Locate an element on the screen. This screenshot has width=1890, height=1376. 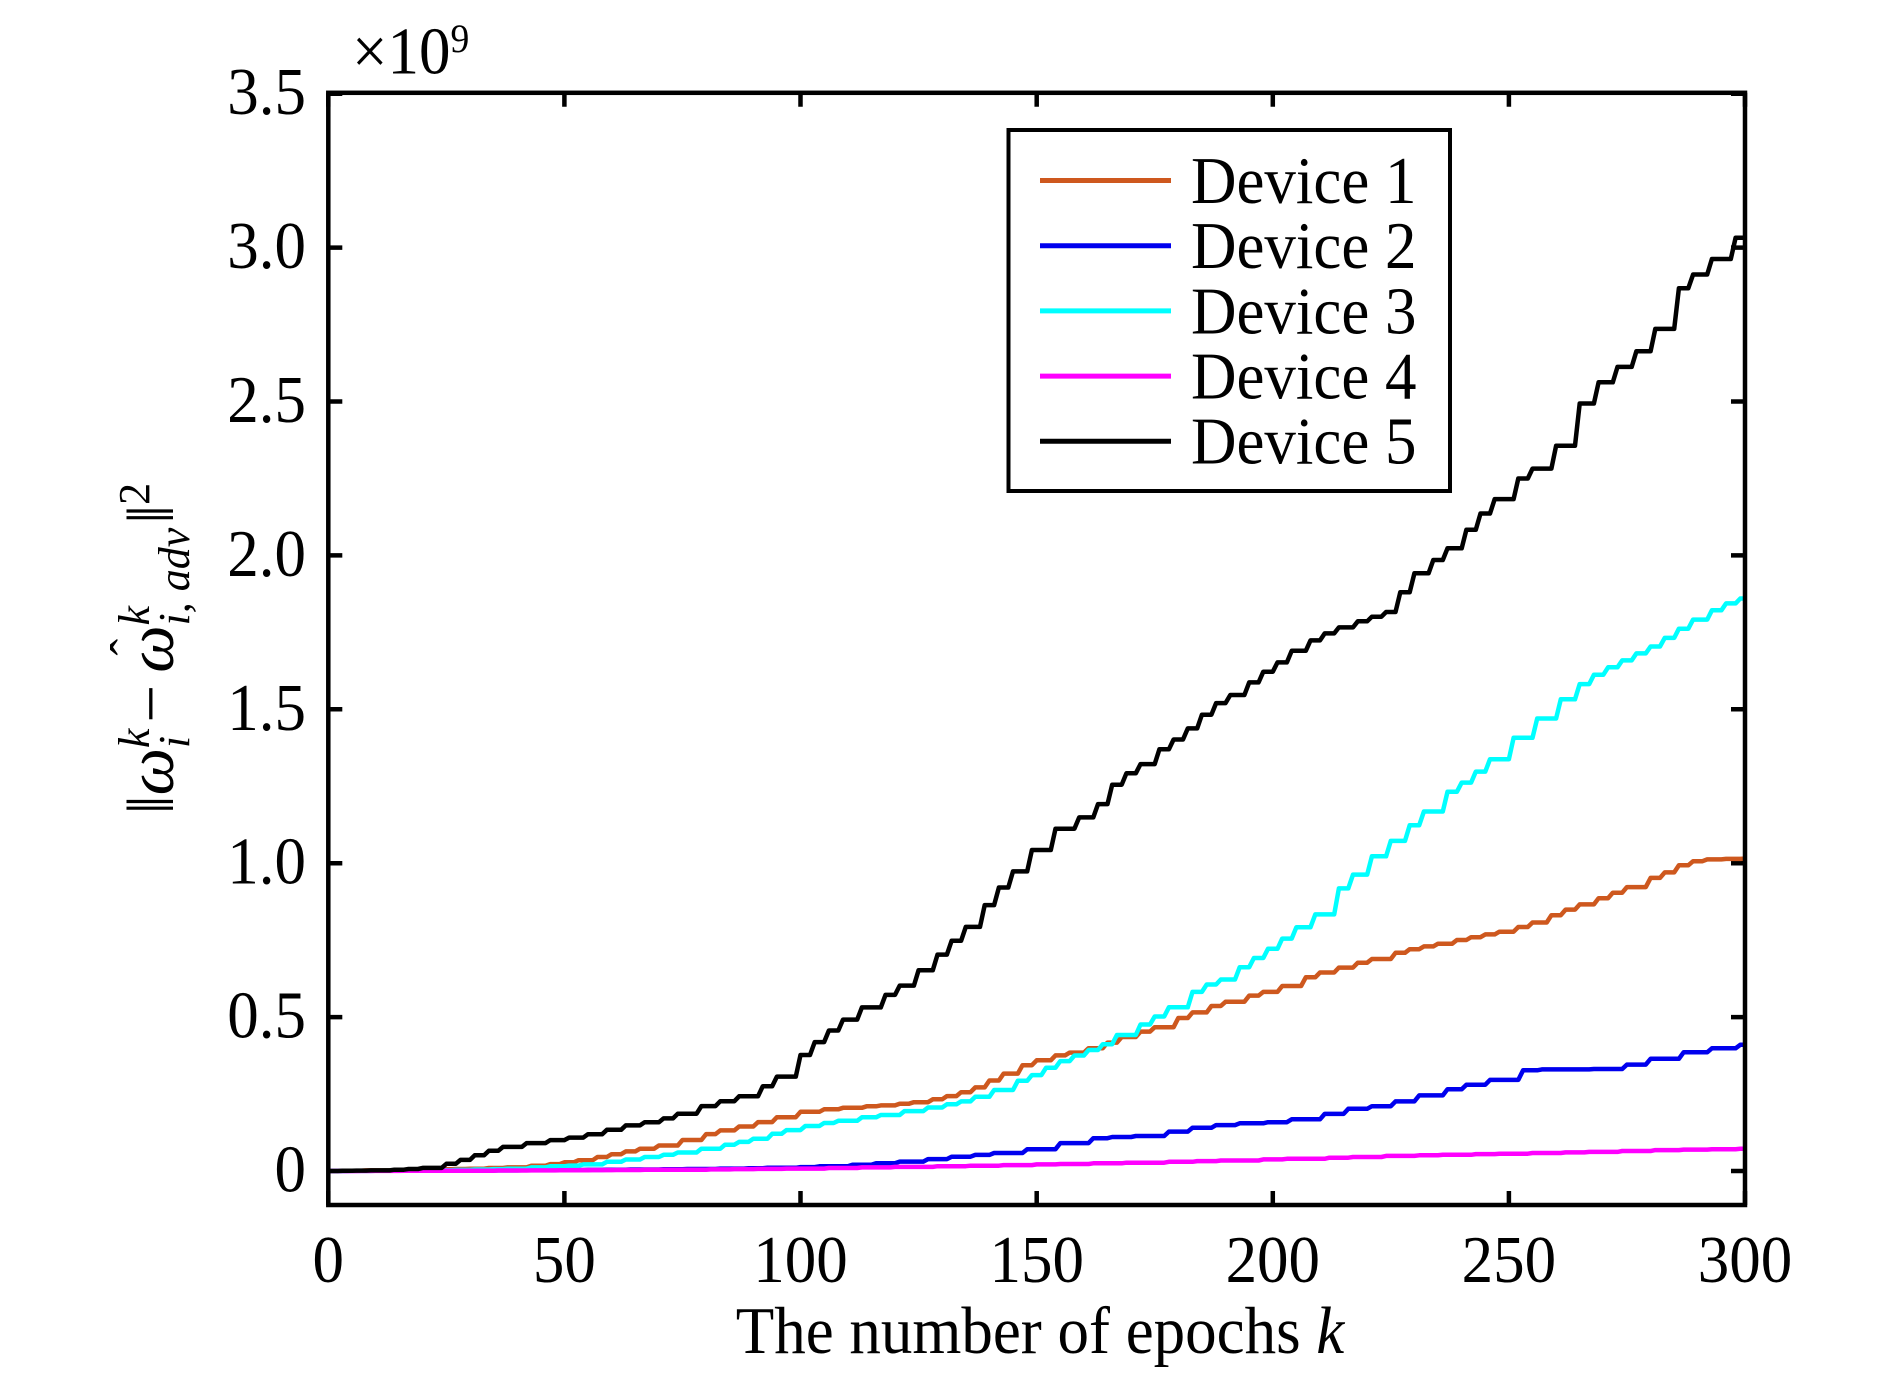
svg-text: 150 is located at coordinates (1036, 1260).